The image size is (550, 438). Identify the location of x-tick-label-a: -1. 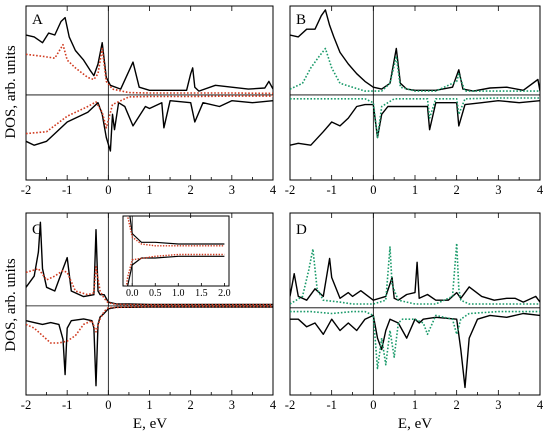
(67, 190).